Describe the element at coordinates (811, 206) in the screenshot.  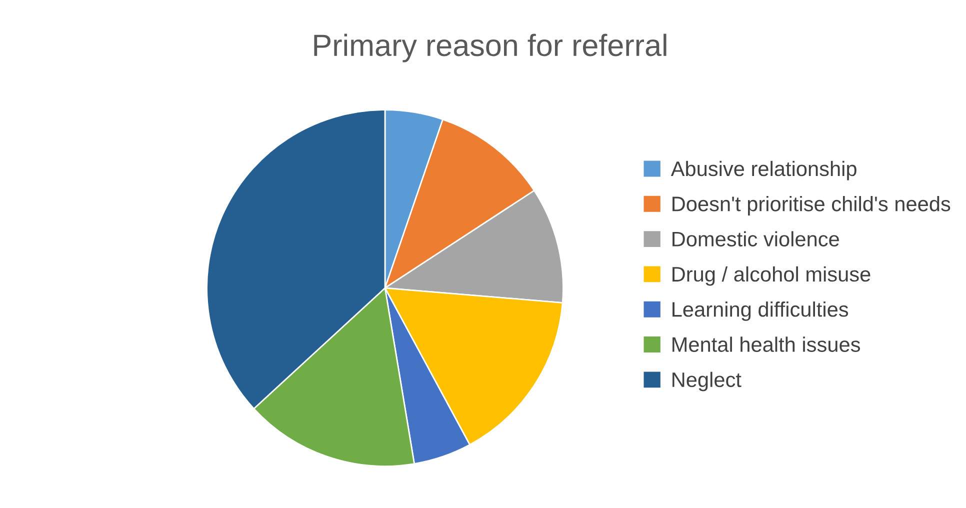
I see `legend-label: Doesn't prioritise child's needs` at that location.